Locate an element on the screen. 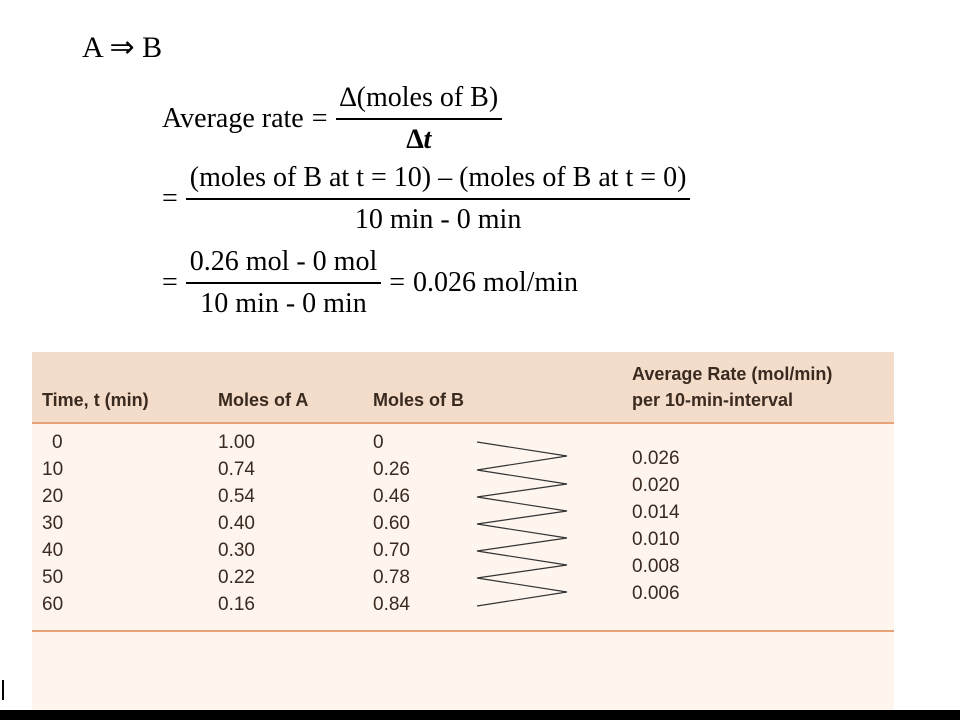 This screenshot has height=720, width=960. cell-moles-b: 0.26 is located at coordinates (391, 469).